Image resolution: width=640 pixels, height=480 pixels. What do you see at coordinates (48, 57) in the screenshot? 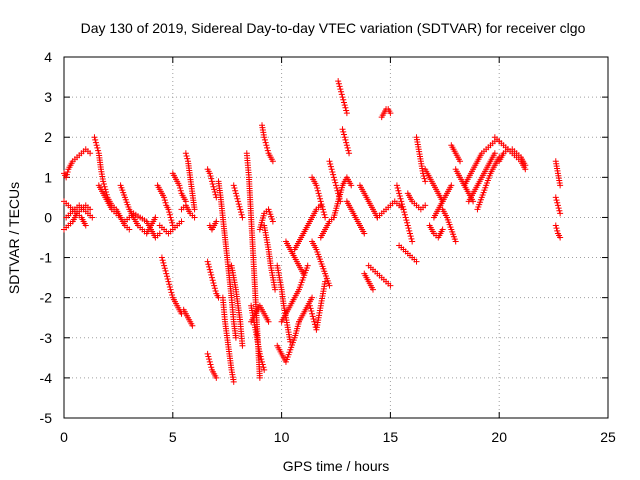
I see `y-tick-label: 4` at bounding box center [48, 57].